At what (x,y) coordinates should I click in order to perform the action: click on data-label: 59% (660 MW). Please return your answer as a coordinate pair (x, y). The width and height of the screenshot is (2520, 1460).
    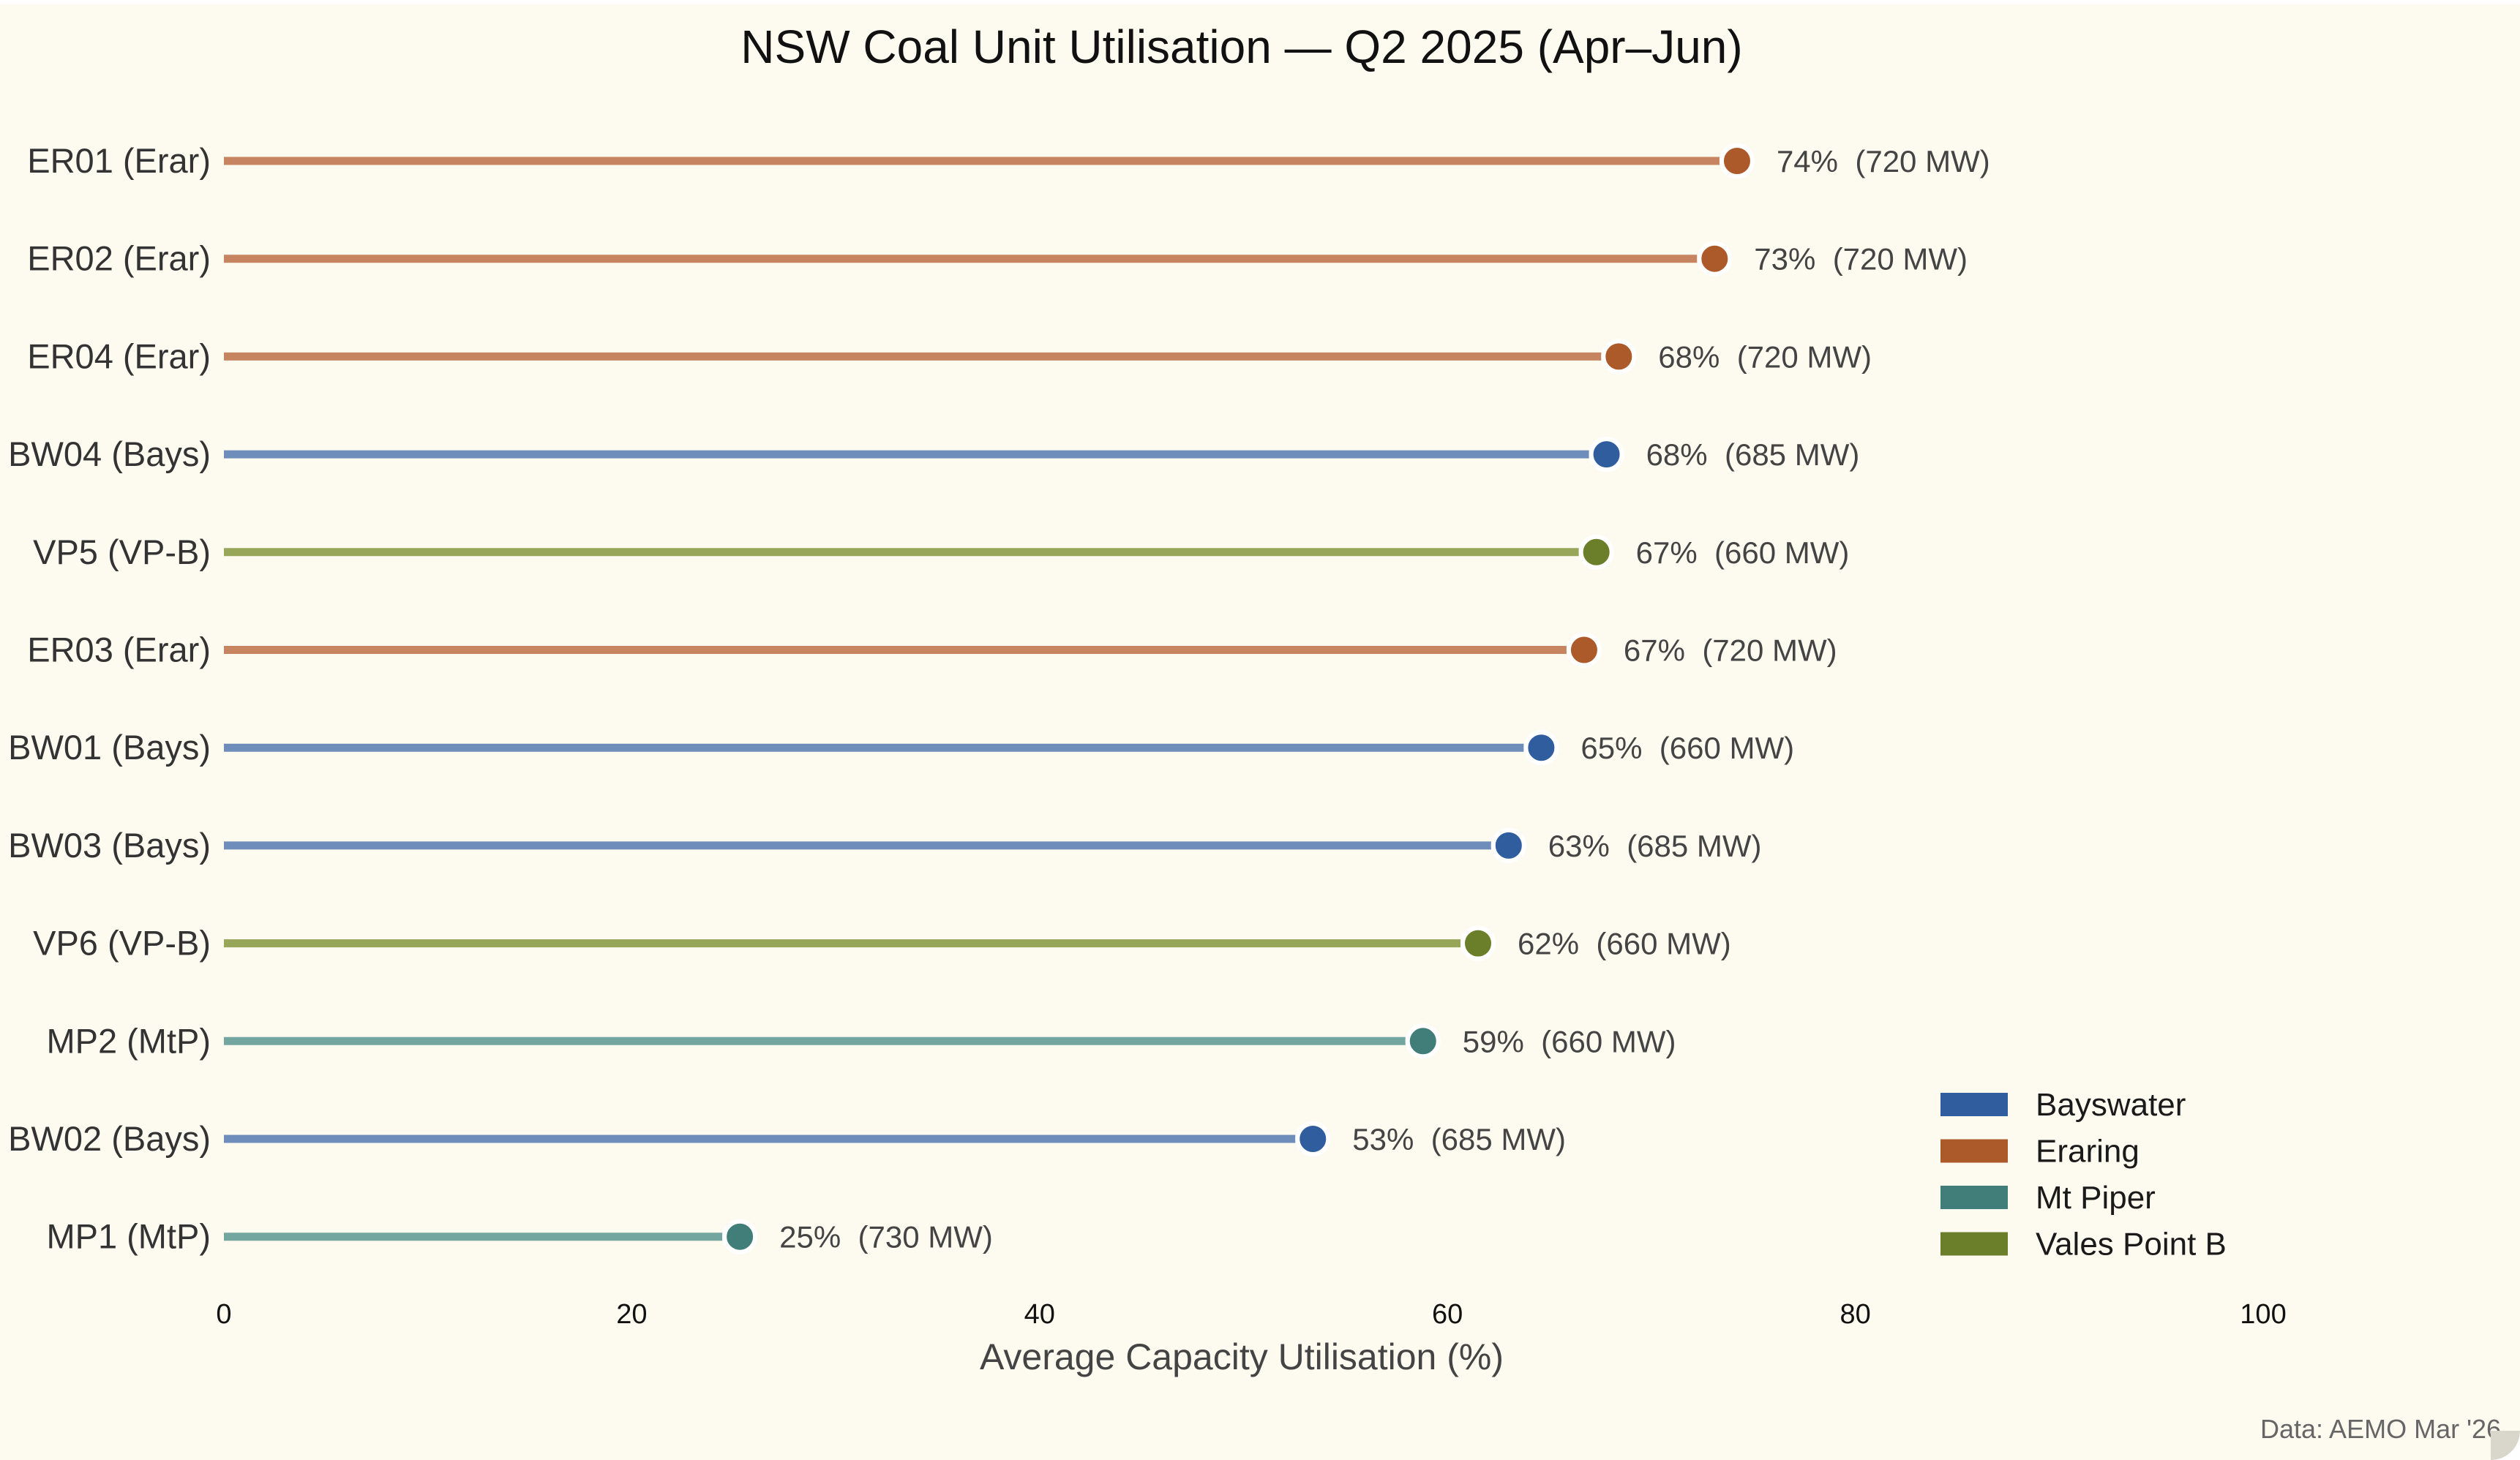
    Looking at the image, I should click on (1570, 1041).